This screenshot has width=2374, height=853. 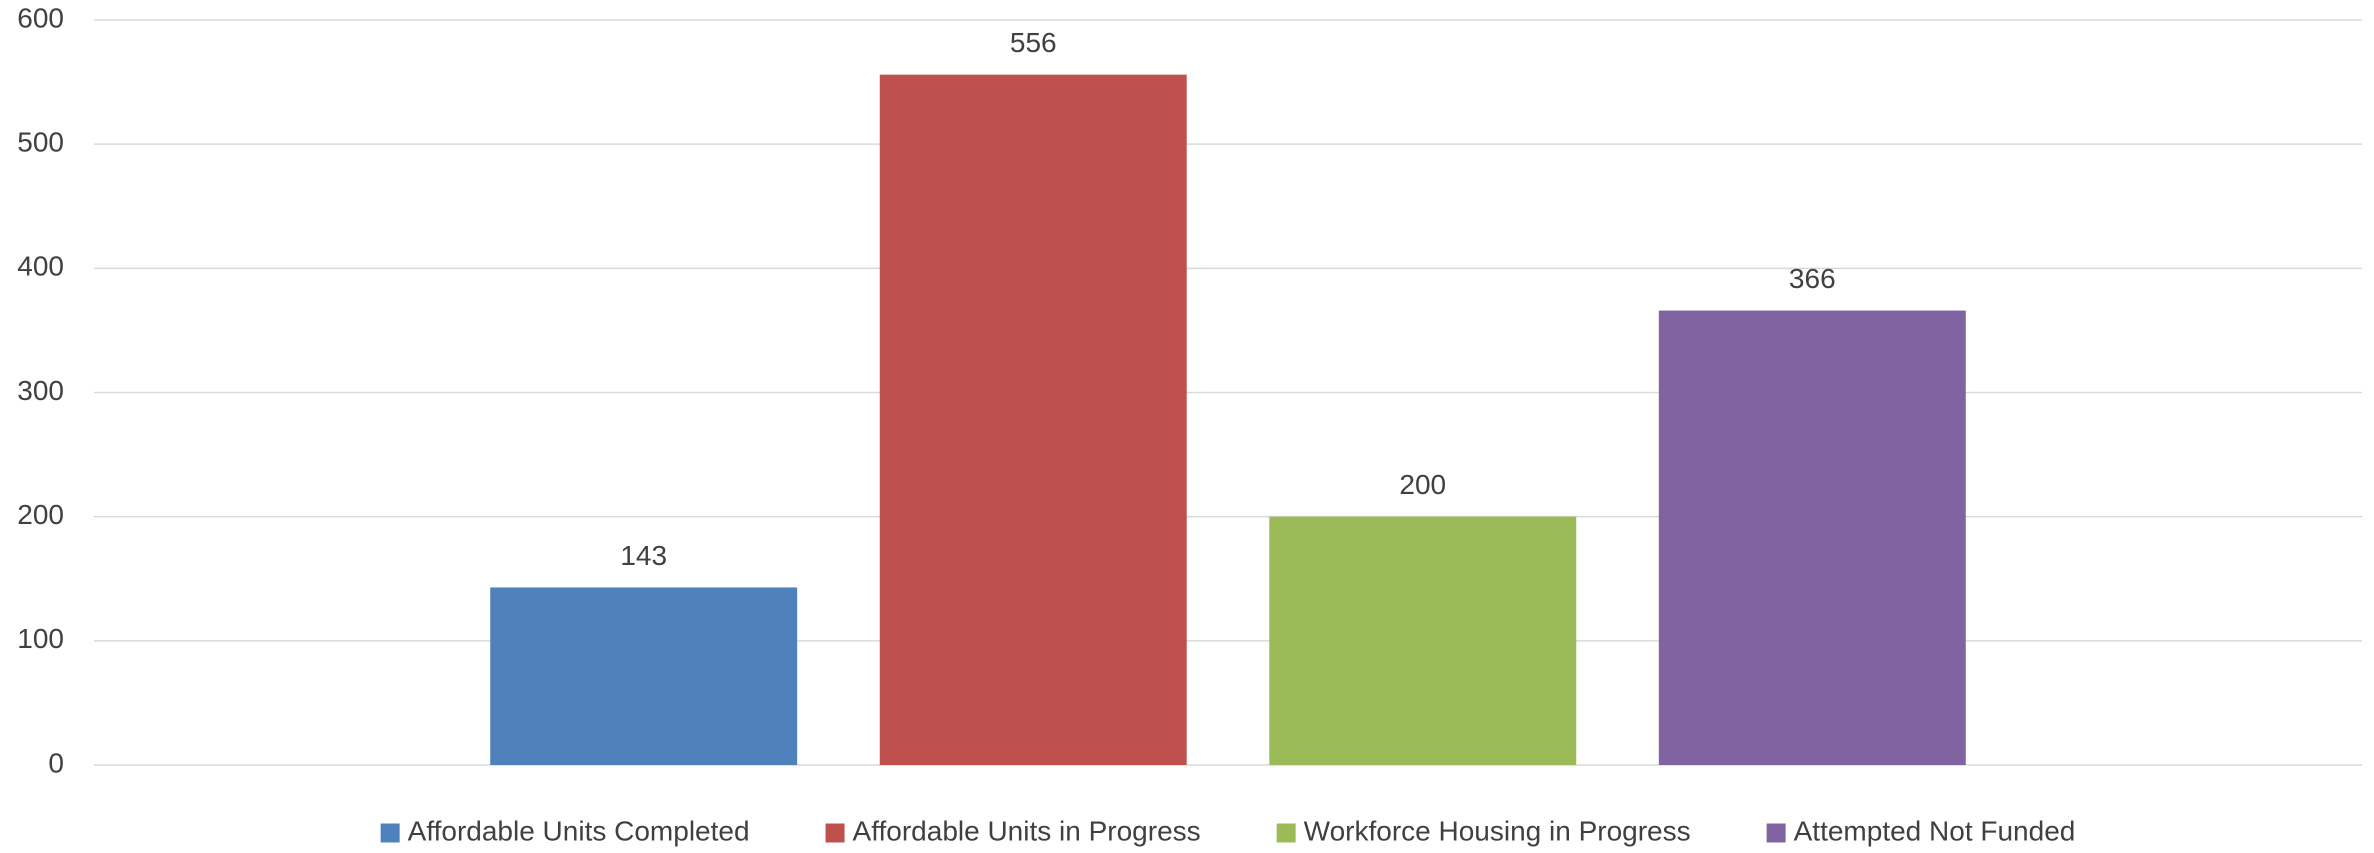 What do you see at coordinates (1033, 42) in the screenshot?
I see `data-label: 556` at bounding box center [1033, 42].